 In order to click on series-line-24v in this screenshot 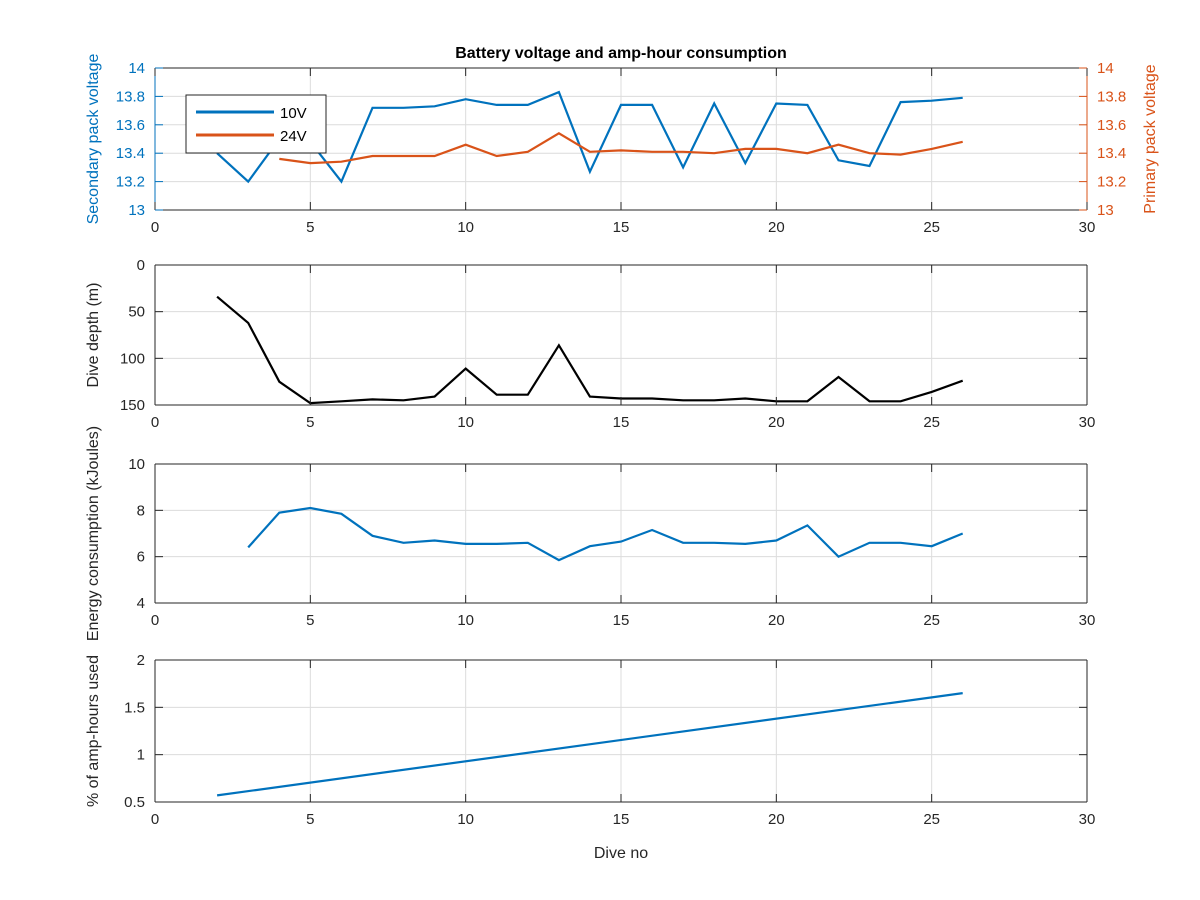, I will do `click(621, 148)`.